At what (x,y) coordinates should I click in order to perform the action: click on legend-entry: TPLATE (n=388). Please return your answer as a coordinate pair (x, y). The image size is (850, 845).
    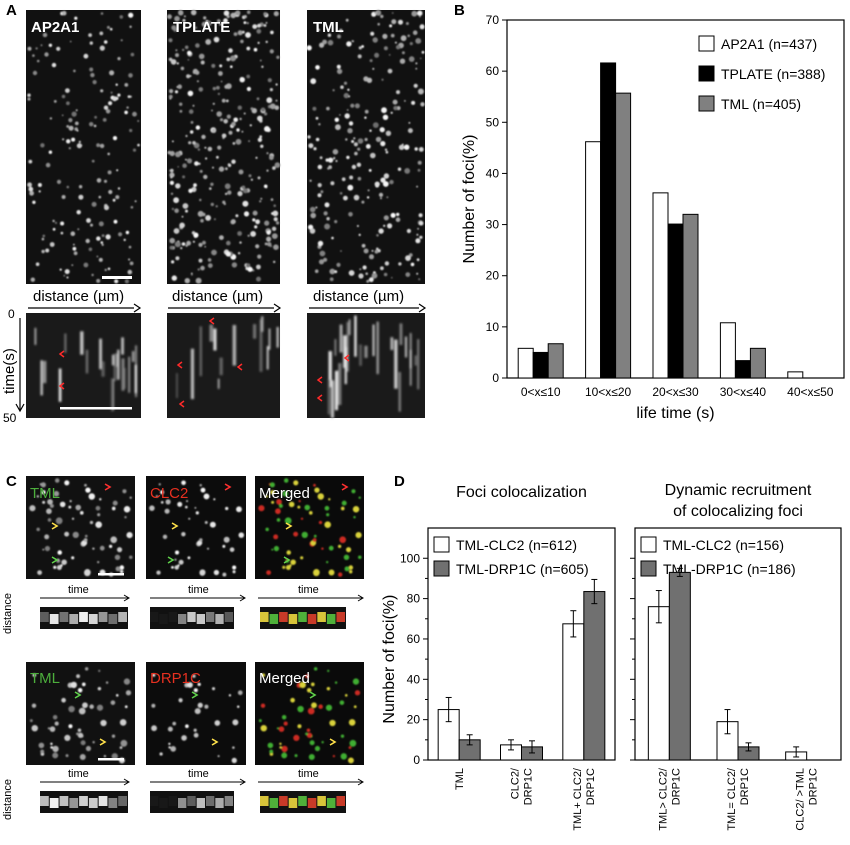
    Looking at the image, I should click on (773, 74).